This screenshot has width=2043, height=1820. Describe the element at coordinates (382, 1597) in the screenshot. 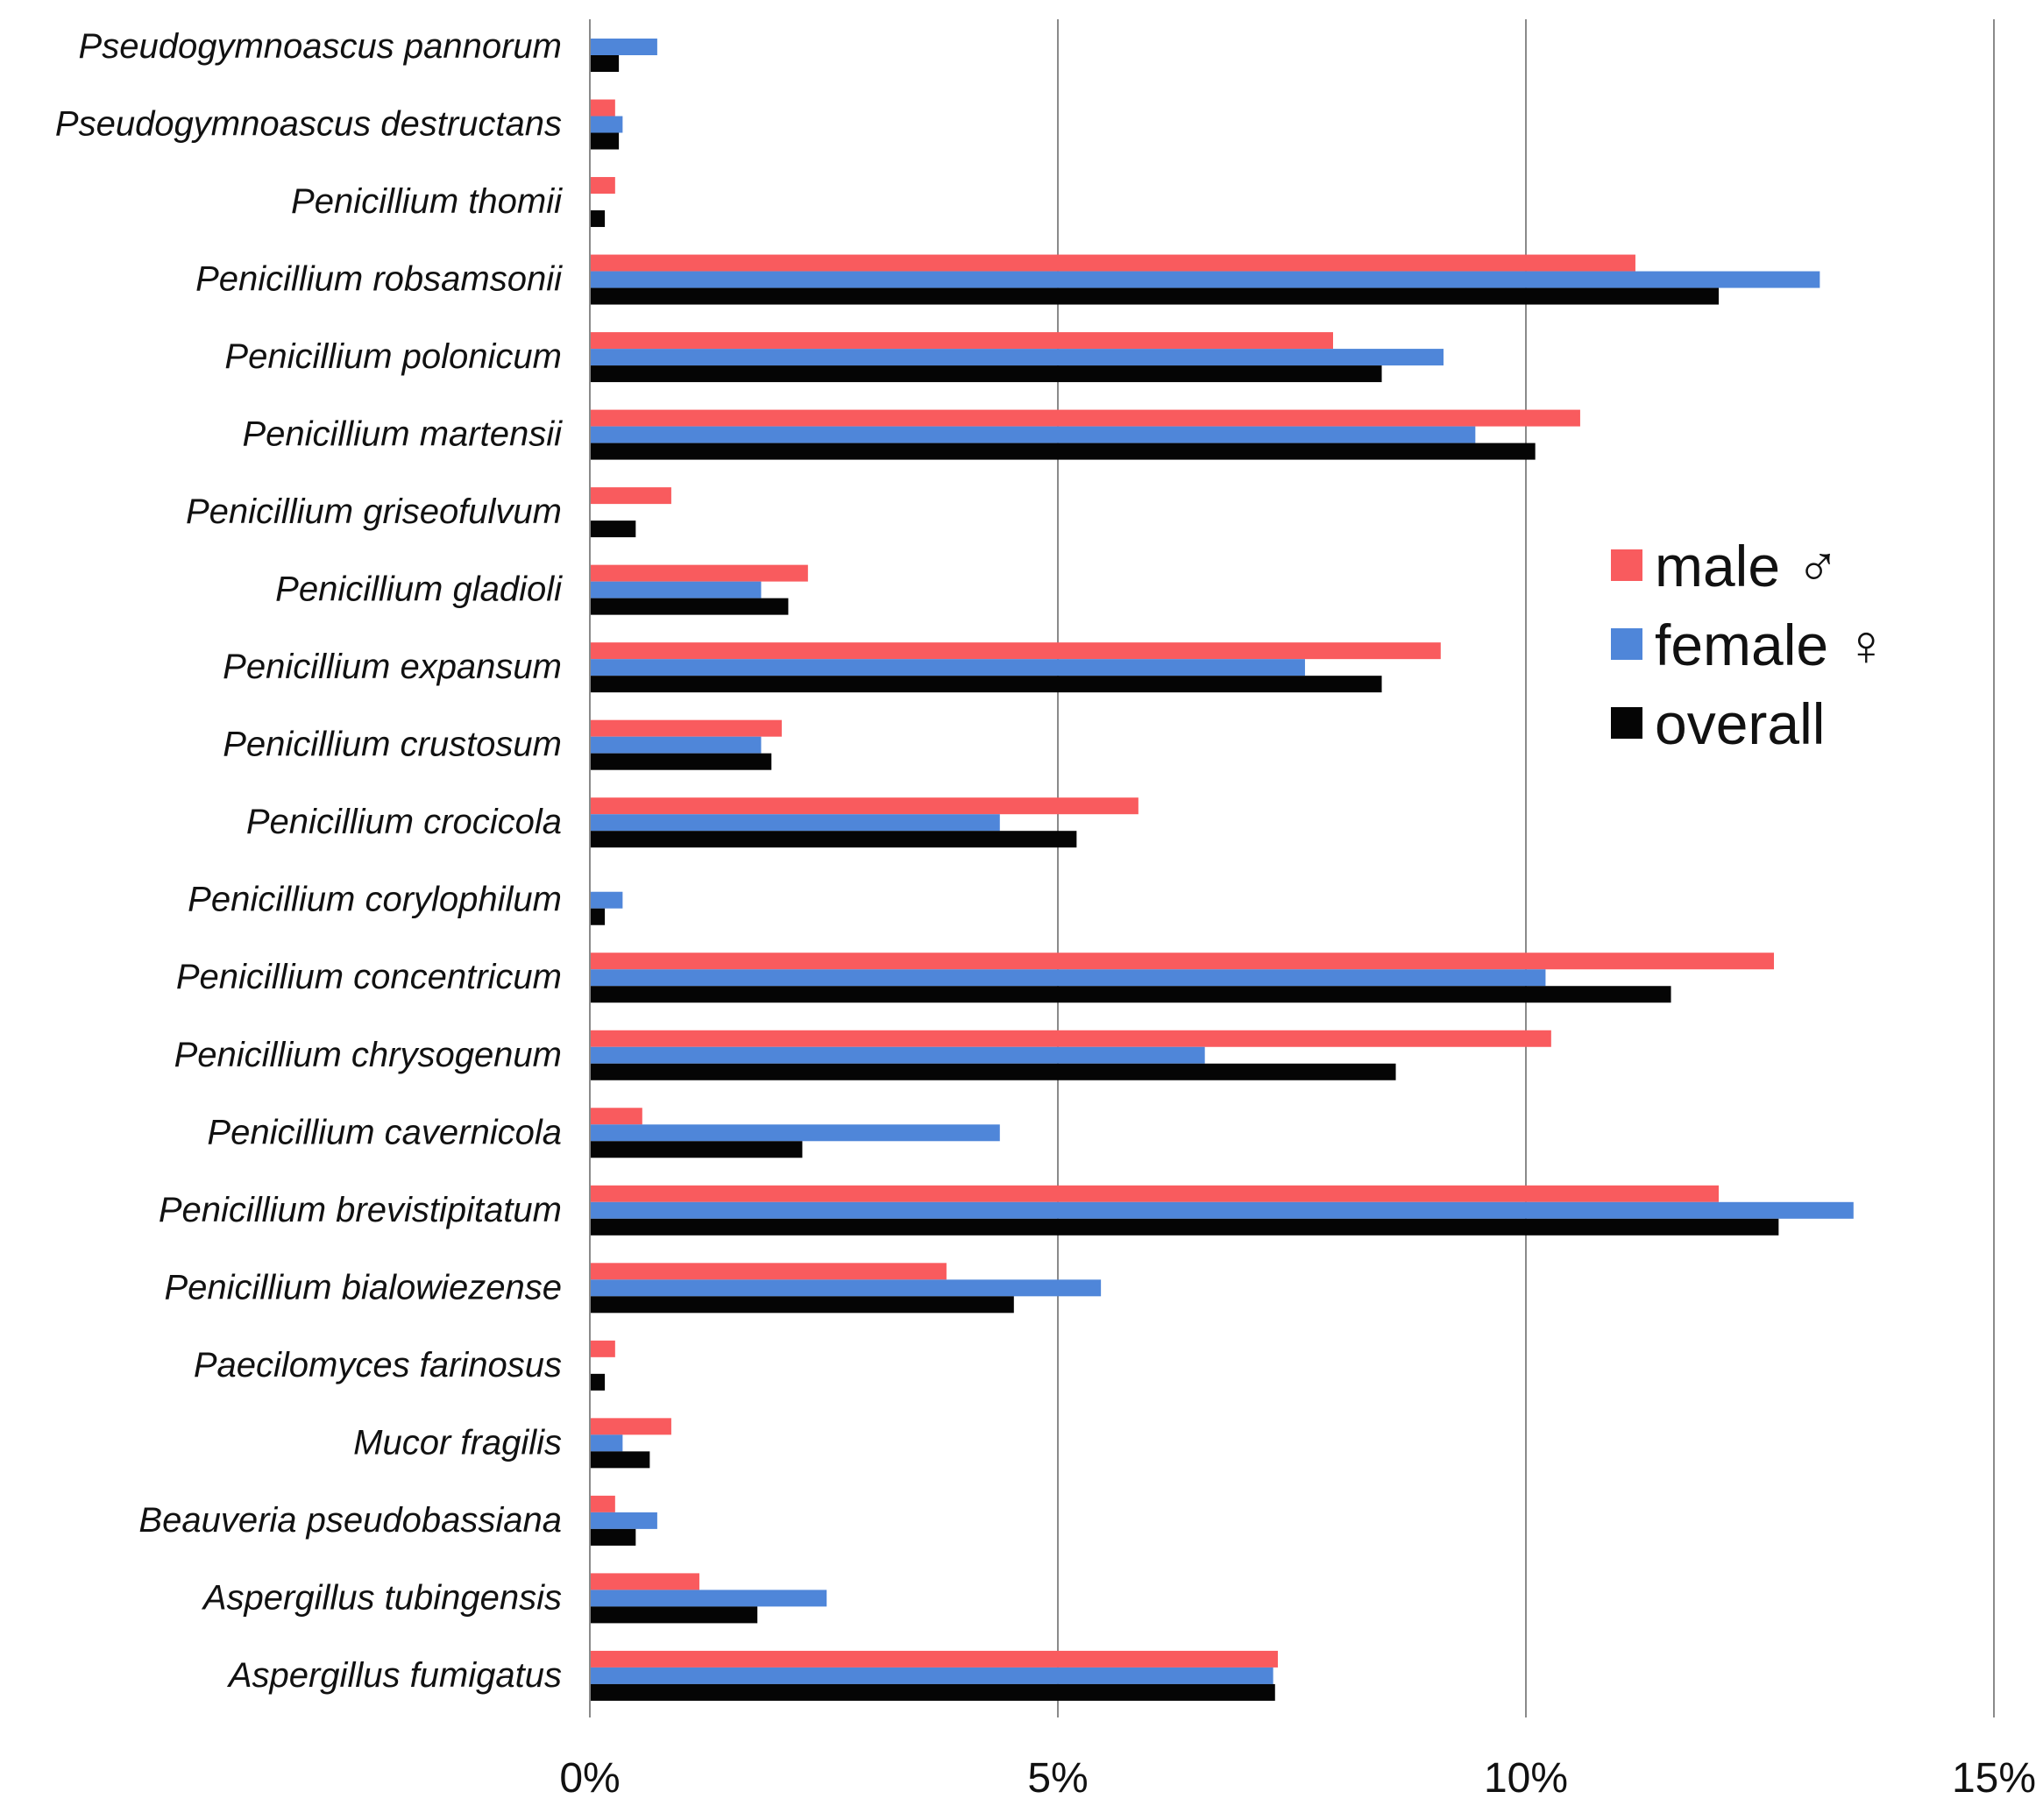

I see `category-label: Aspergillus tubingensis` at that location.